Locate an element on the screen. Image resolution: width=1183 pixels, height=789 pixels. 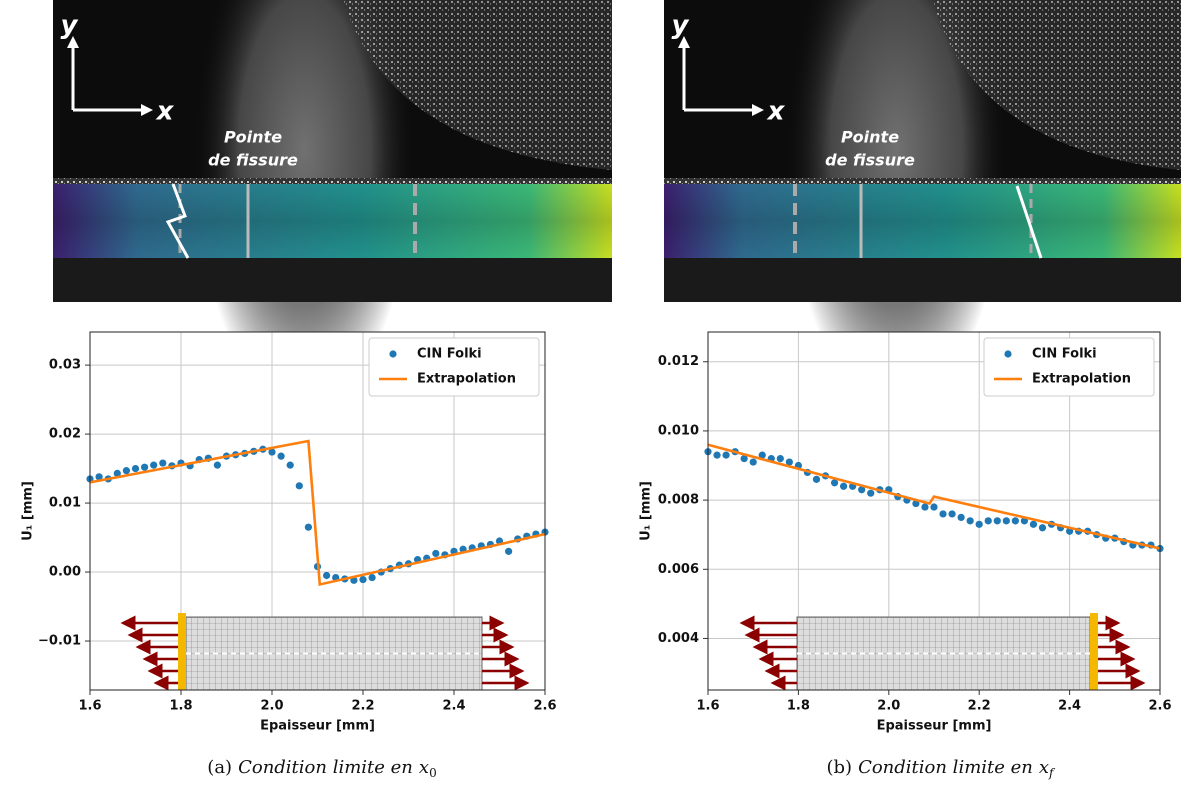
y-tick-label: 0.010 is located at coordinates (678, 430).